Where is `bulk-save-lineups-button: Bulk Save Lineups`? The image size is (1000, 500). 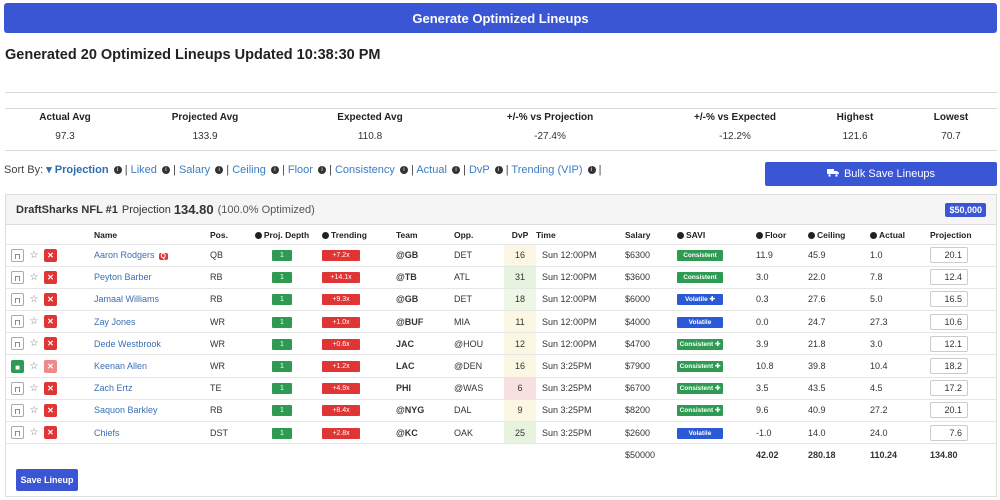
bulk-save-lineups-button: Bulk Save Lineups is located at coordinates (881, 174).